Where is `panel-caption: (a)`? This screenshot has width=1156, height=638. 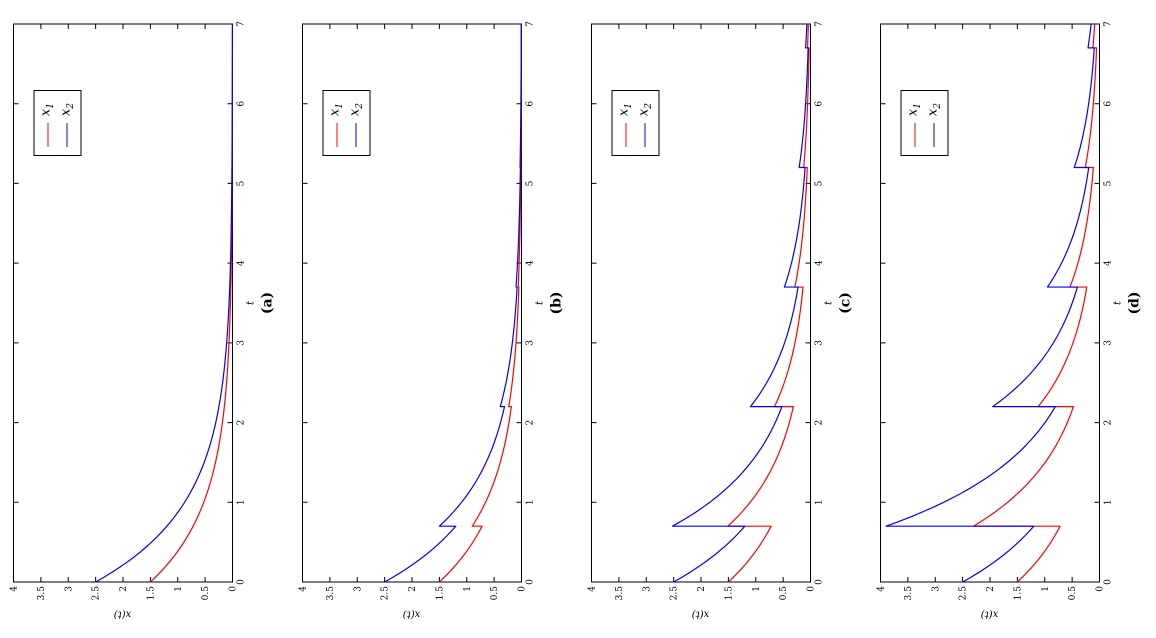 panel-caption: (a) is located at coordinates (267, 303).